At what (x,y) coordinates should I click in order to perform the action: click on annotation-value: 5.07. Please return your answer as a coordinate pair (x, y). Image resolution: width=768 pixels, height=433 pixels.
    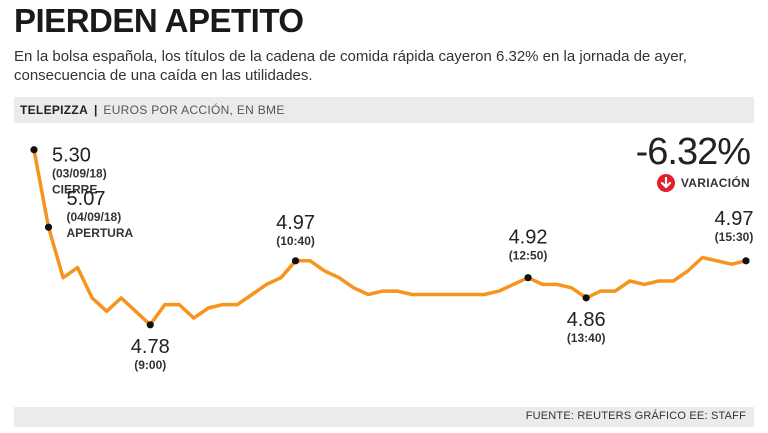
    Looking at the image, I should click on (86, 199).